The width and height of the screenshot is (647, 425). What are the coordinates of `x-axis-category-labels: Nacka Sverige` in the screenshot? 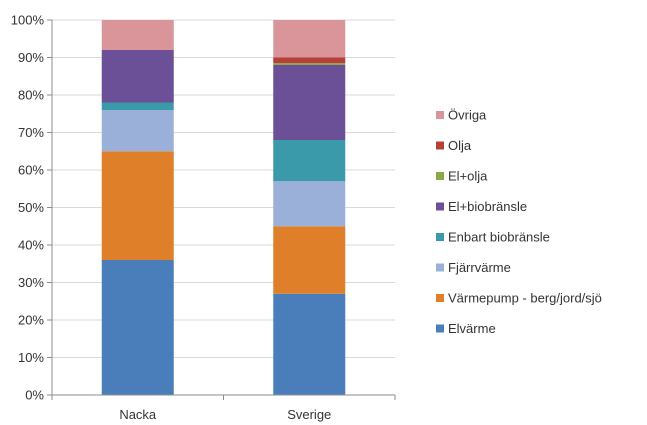 It's located at (225, 414).